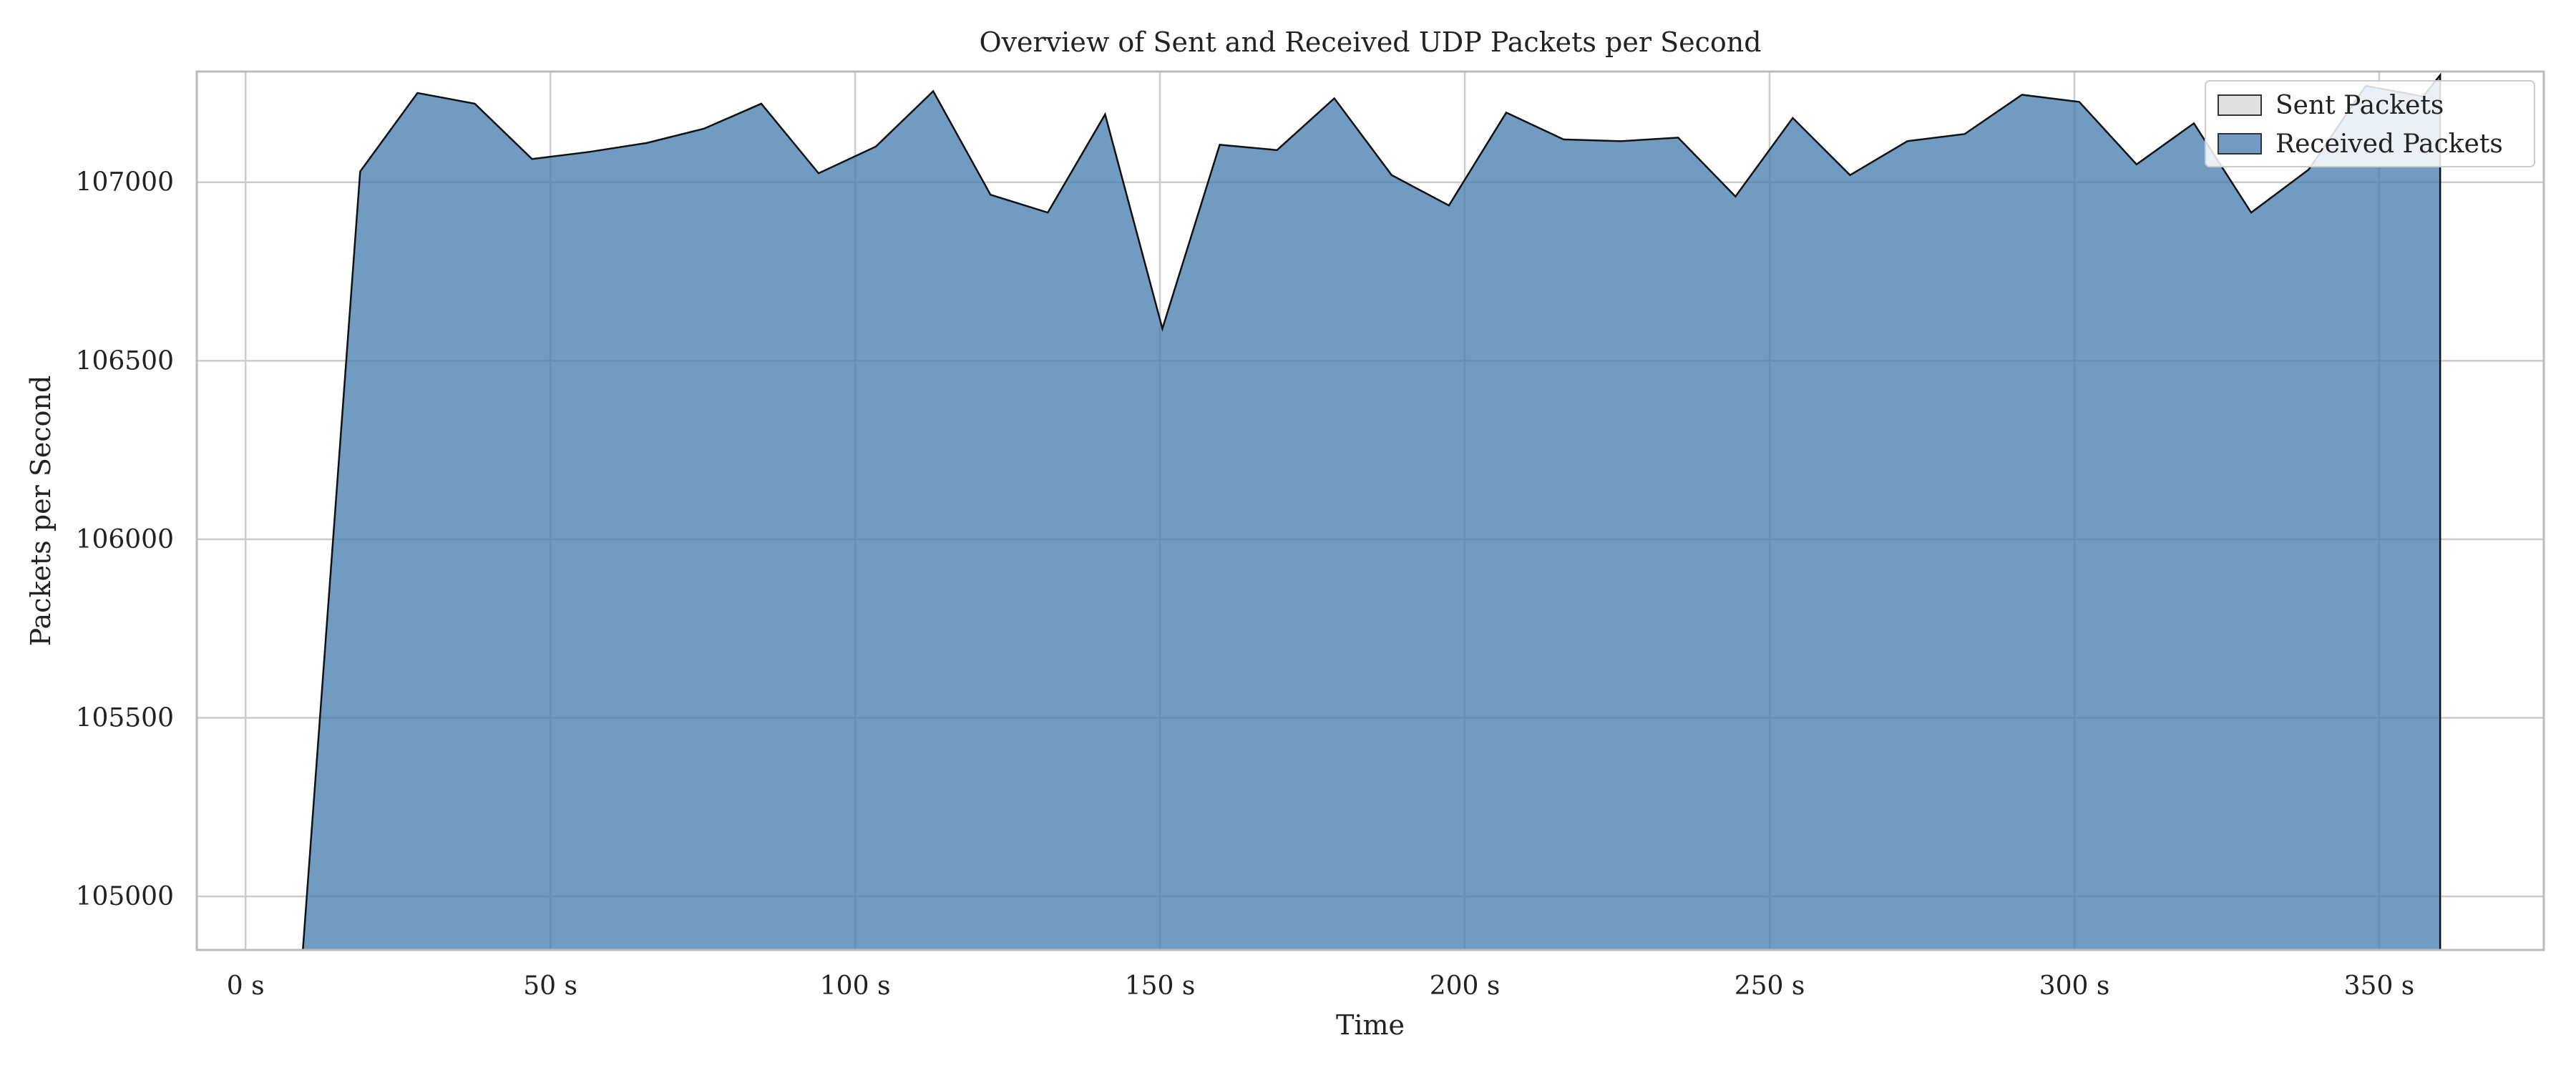 The width and height of the screenshot is (2576, 1073). I want to click on legend: Sent Packets Received Packets, so click(2370, 123).